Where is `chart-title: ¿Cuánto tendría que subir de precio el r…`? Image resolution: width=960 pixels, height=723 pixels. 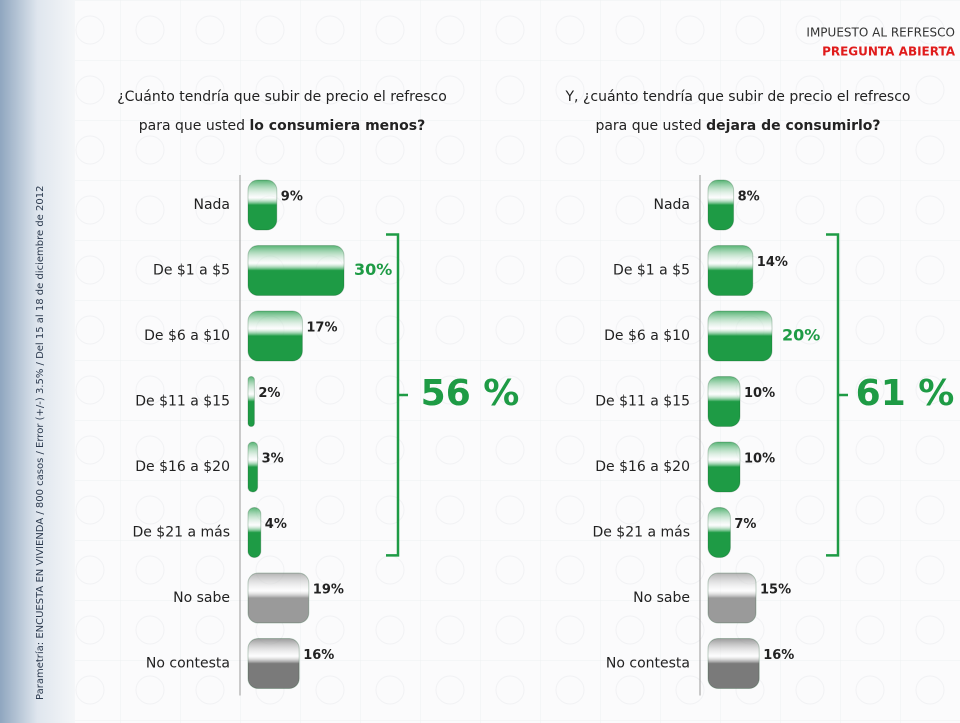
chart-title: ¿Cuánto tendría que subir de precio el r… is located at coordinates (282, 97).